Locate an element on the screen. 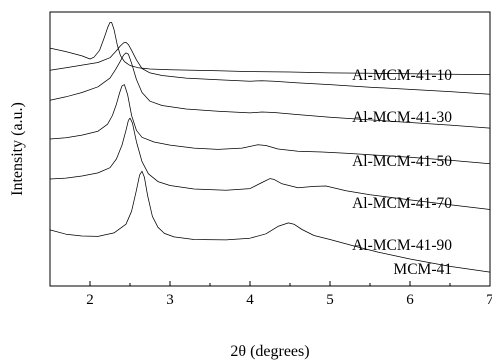  x-tick-label: 7 is located at coordinates (489, 300).